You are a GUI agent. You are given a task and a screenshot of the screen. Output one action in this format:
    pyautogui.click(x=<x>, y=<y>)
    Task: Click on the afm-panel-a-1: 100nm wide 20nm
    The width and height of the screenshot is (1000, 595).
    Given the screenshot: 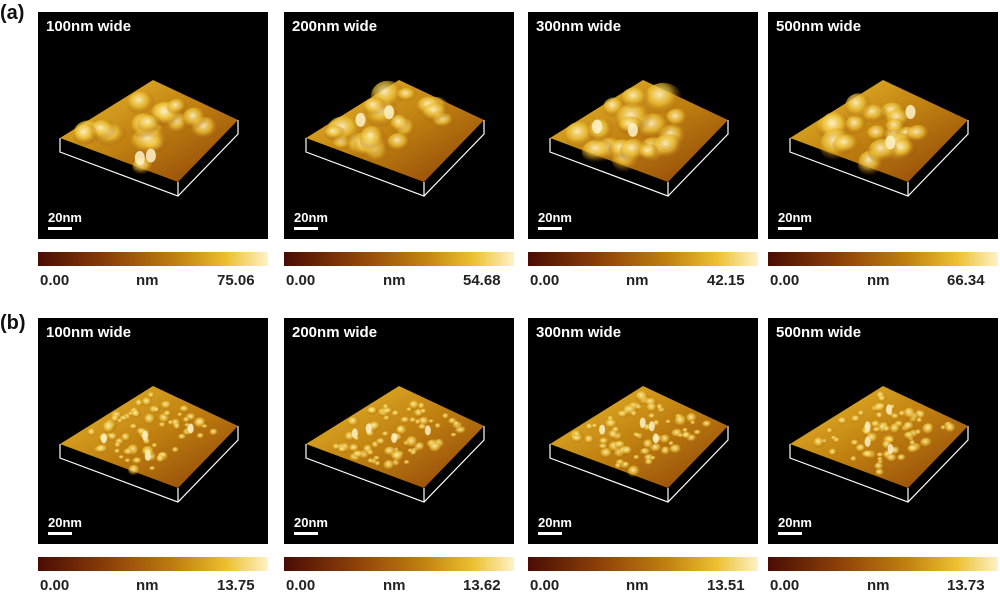 What is the action you would take?
    pyautogui.click(x=153, y=125)
    